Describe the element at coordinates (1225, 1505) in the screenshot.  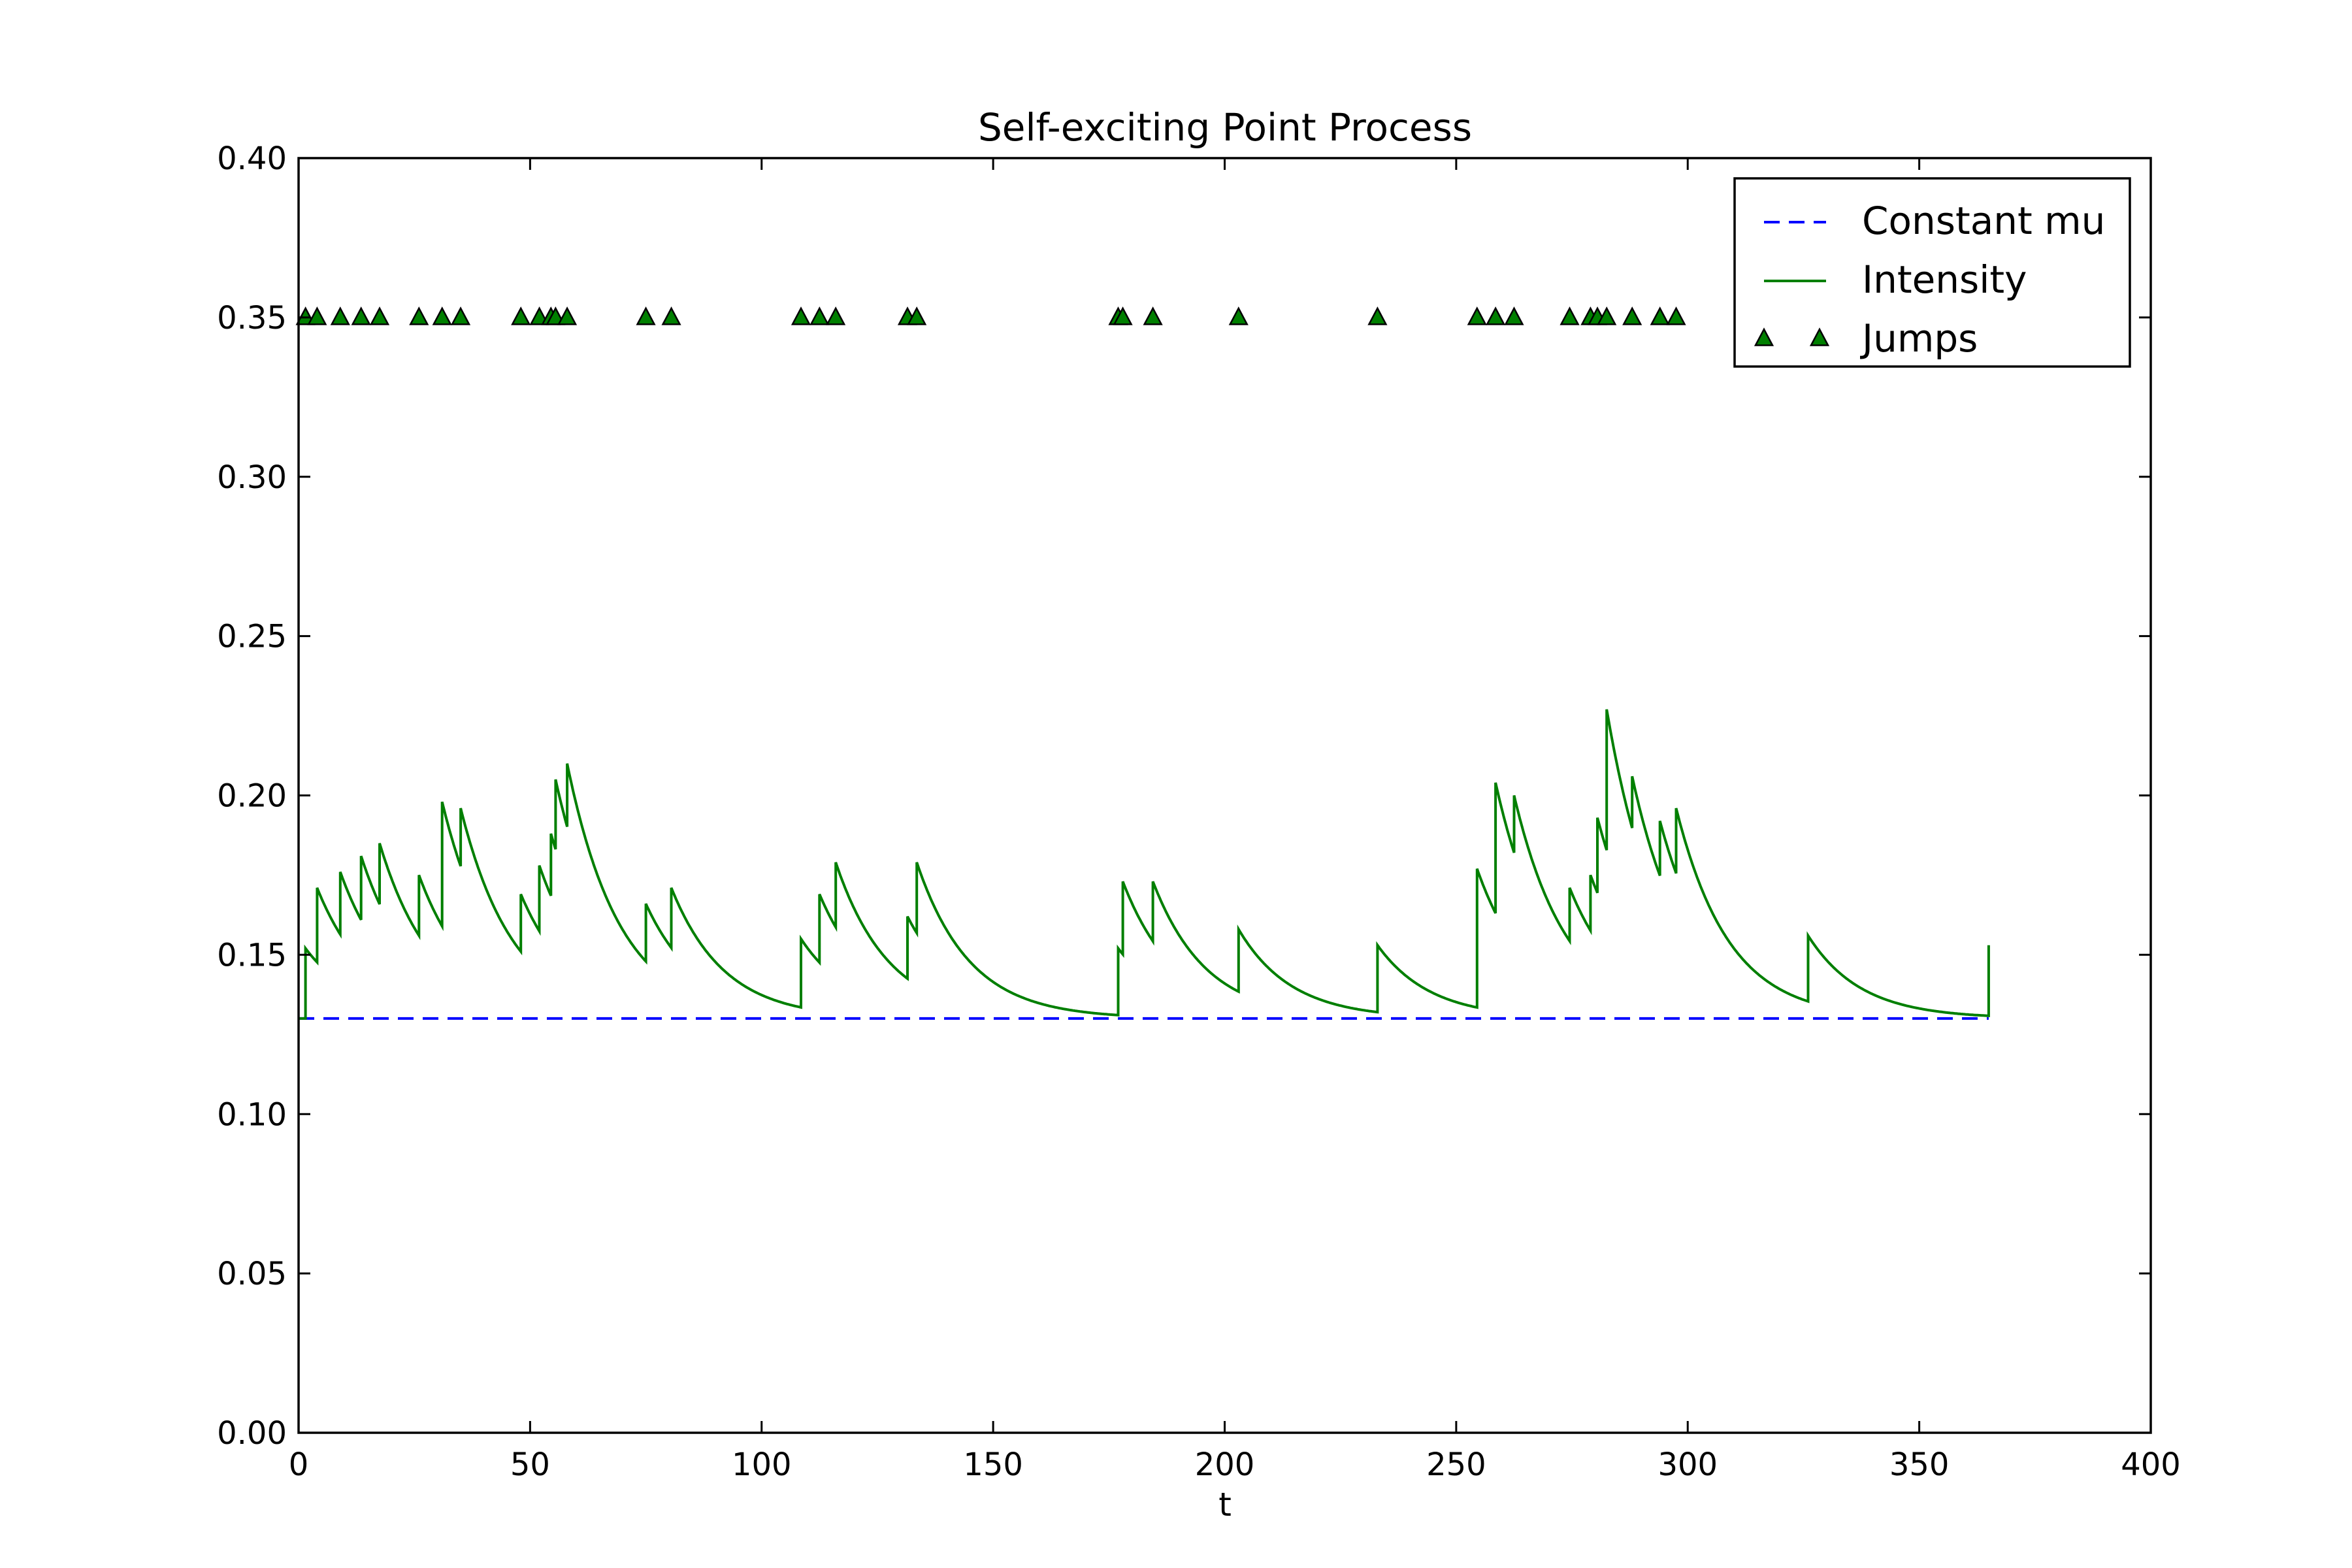
I see `x-axis-label: t` at that location.